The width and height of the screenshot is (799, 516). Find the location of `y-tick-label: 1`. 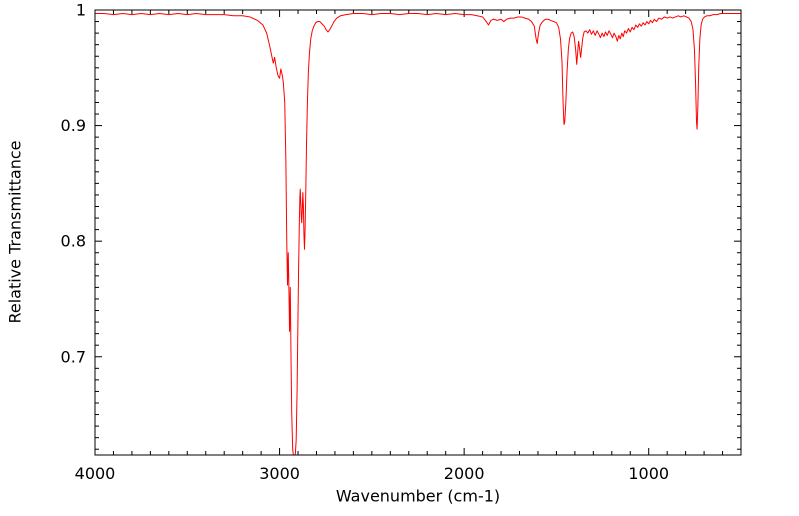

y-tick-label: 1 is located at coordinates (81, 10).